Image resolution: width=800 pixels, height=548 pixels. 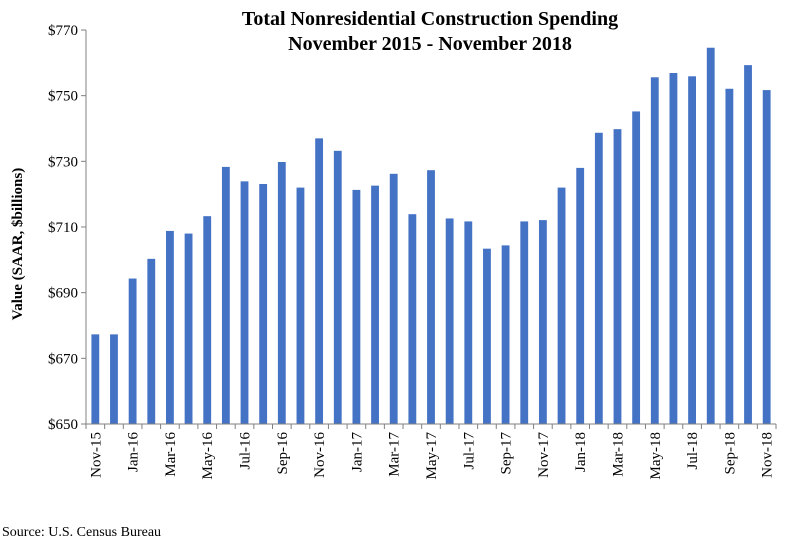 What do you see at coordinates (581, 452) in the screenshot?
I see `x-tick-label: Jan-18` at bounding box center [581, 452].